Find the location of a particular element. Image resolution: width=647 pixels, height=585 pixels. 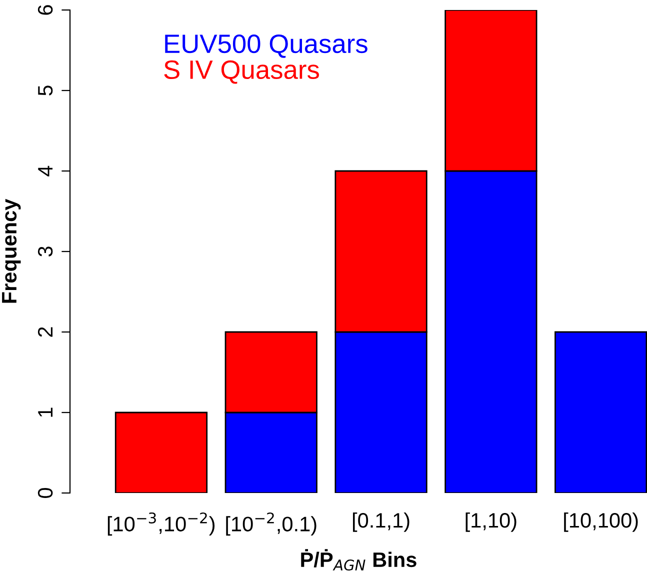

x-tick-label: [0.1,1) is located at coordinates (381, 522).